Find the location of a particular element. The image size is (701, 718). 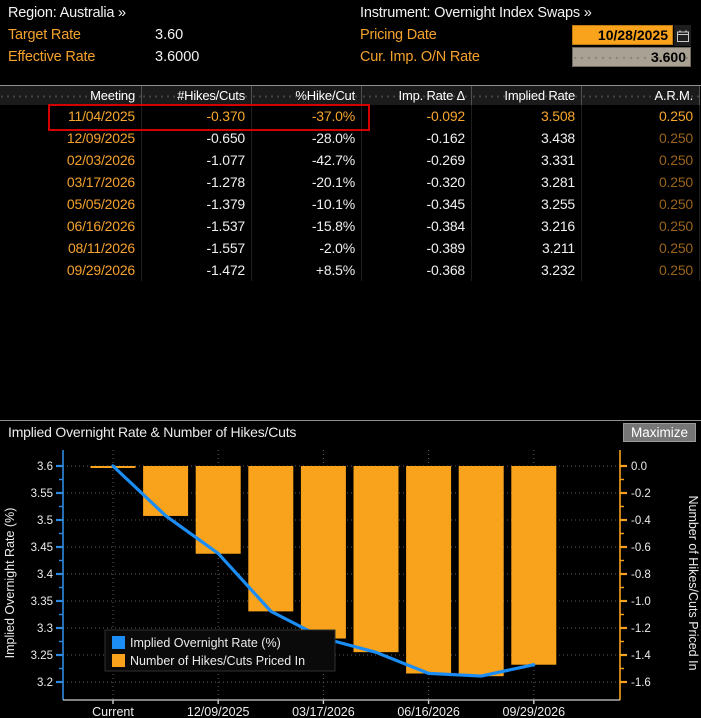

svg-text: 3.6 is located at coordinates (45, 467).